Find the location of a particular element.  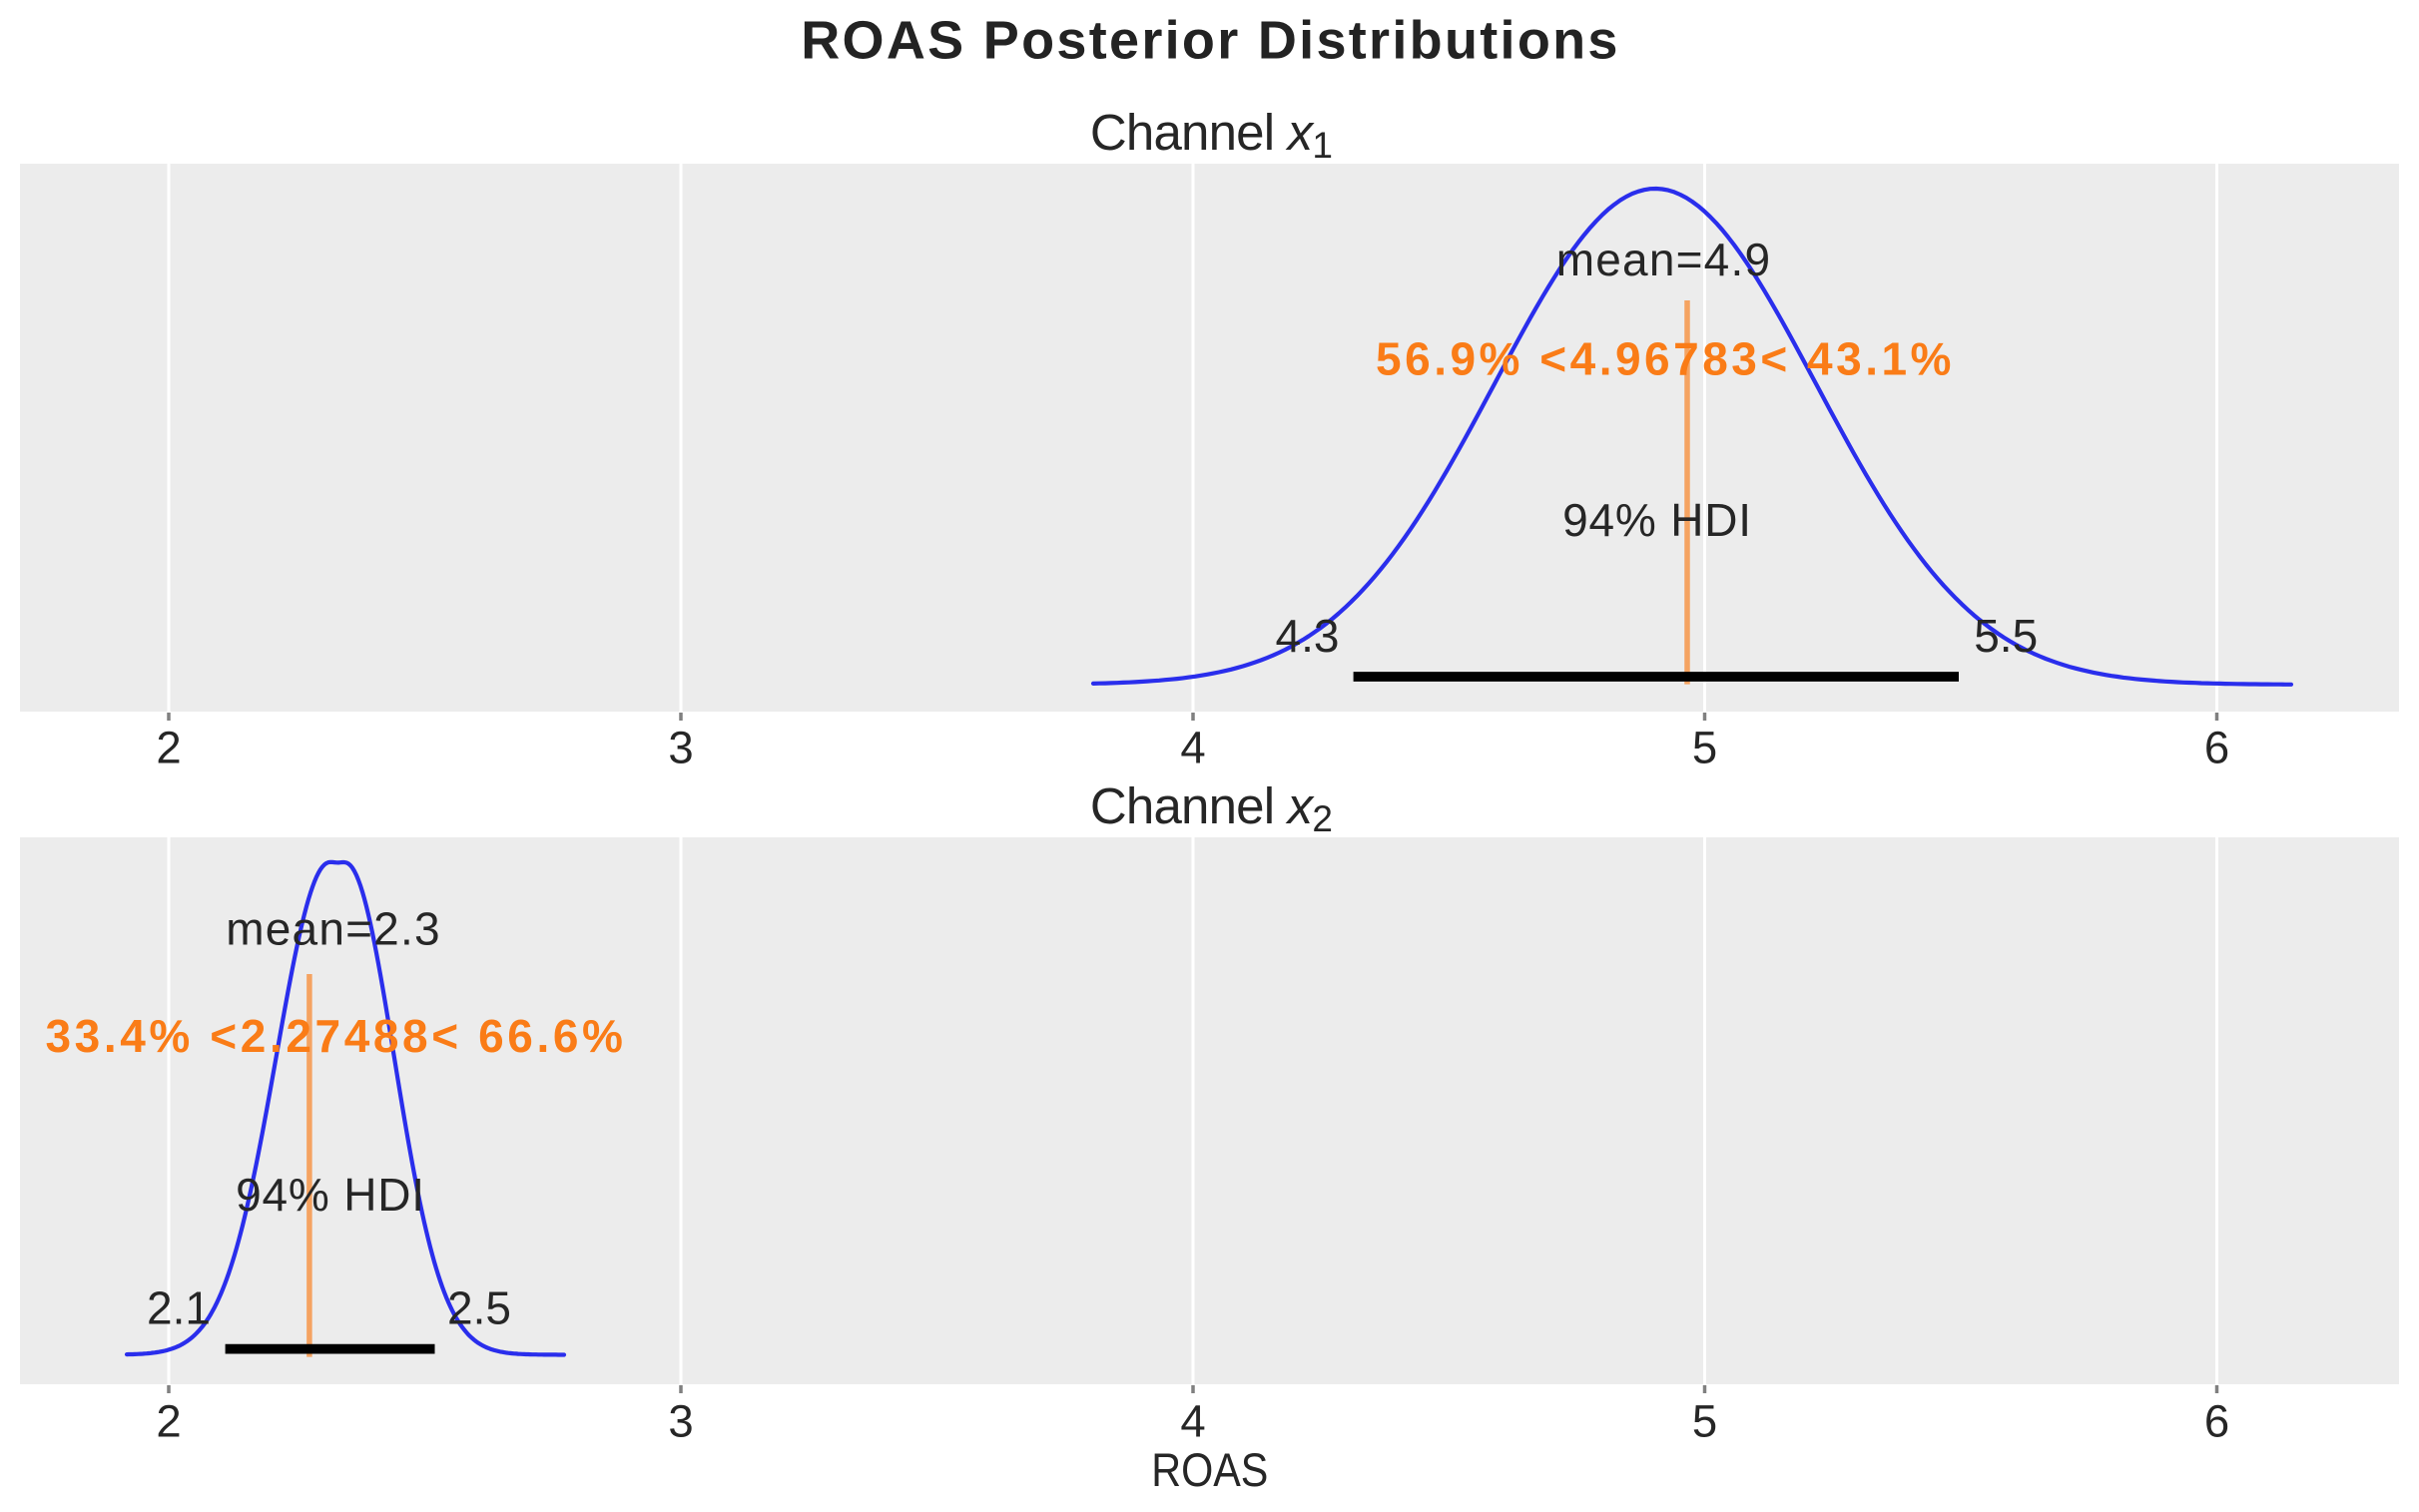

svg-text: Channel x1 is located at coordinates (1211, 135).